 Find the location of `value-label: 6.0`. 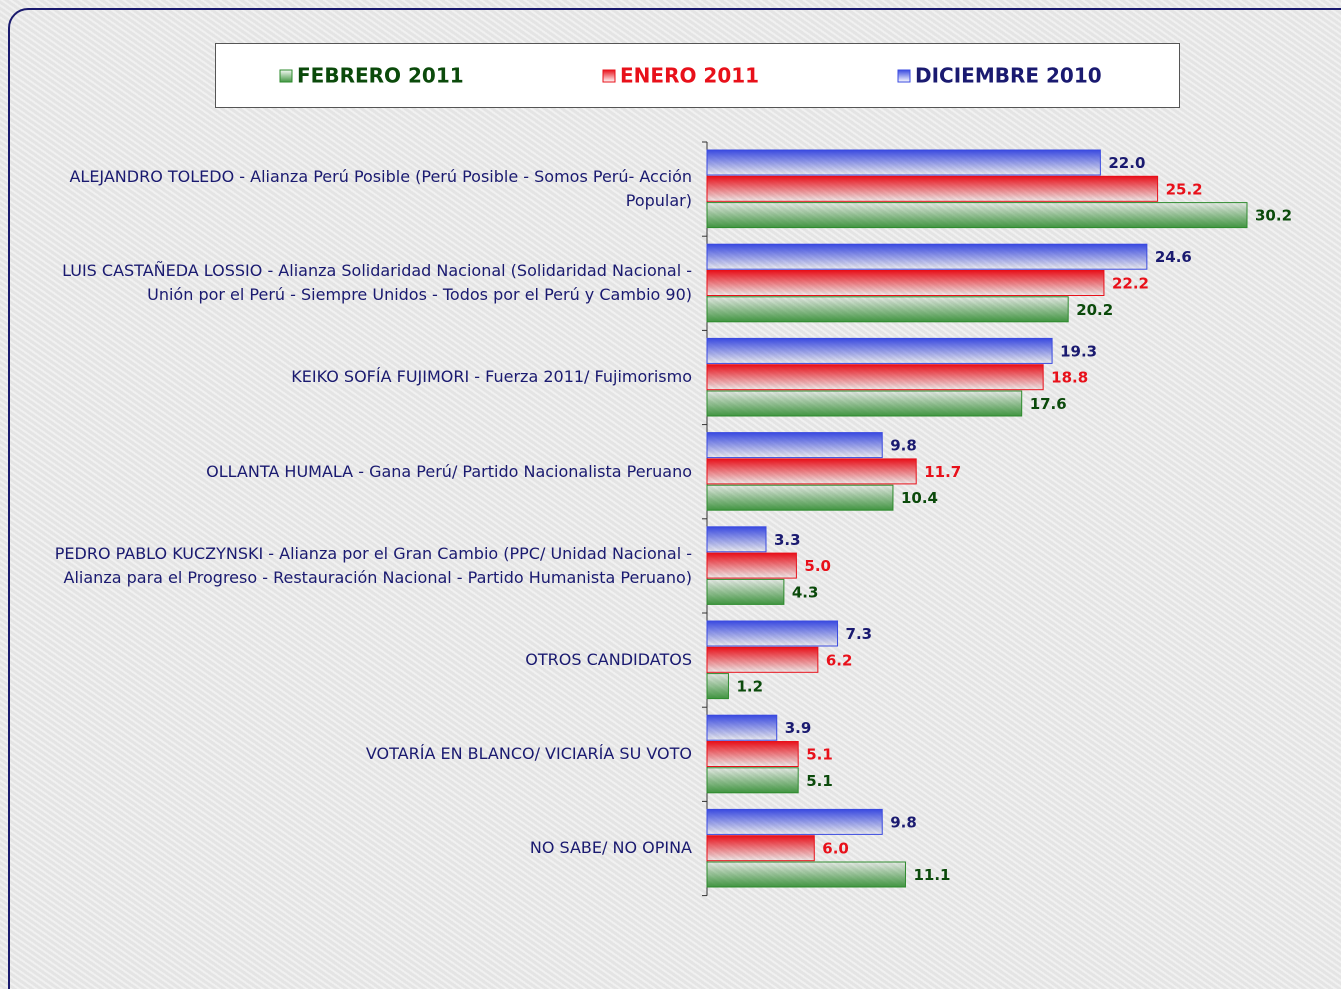

value-label: 6.0 is located at coordinates (835, 849).